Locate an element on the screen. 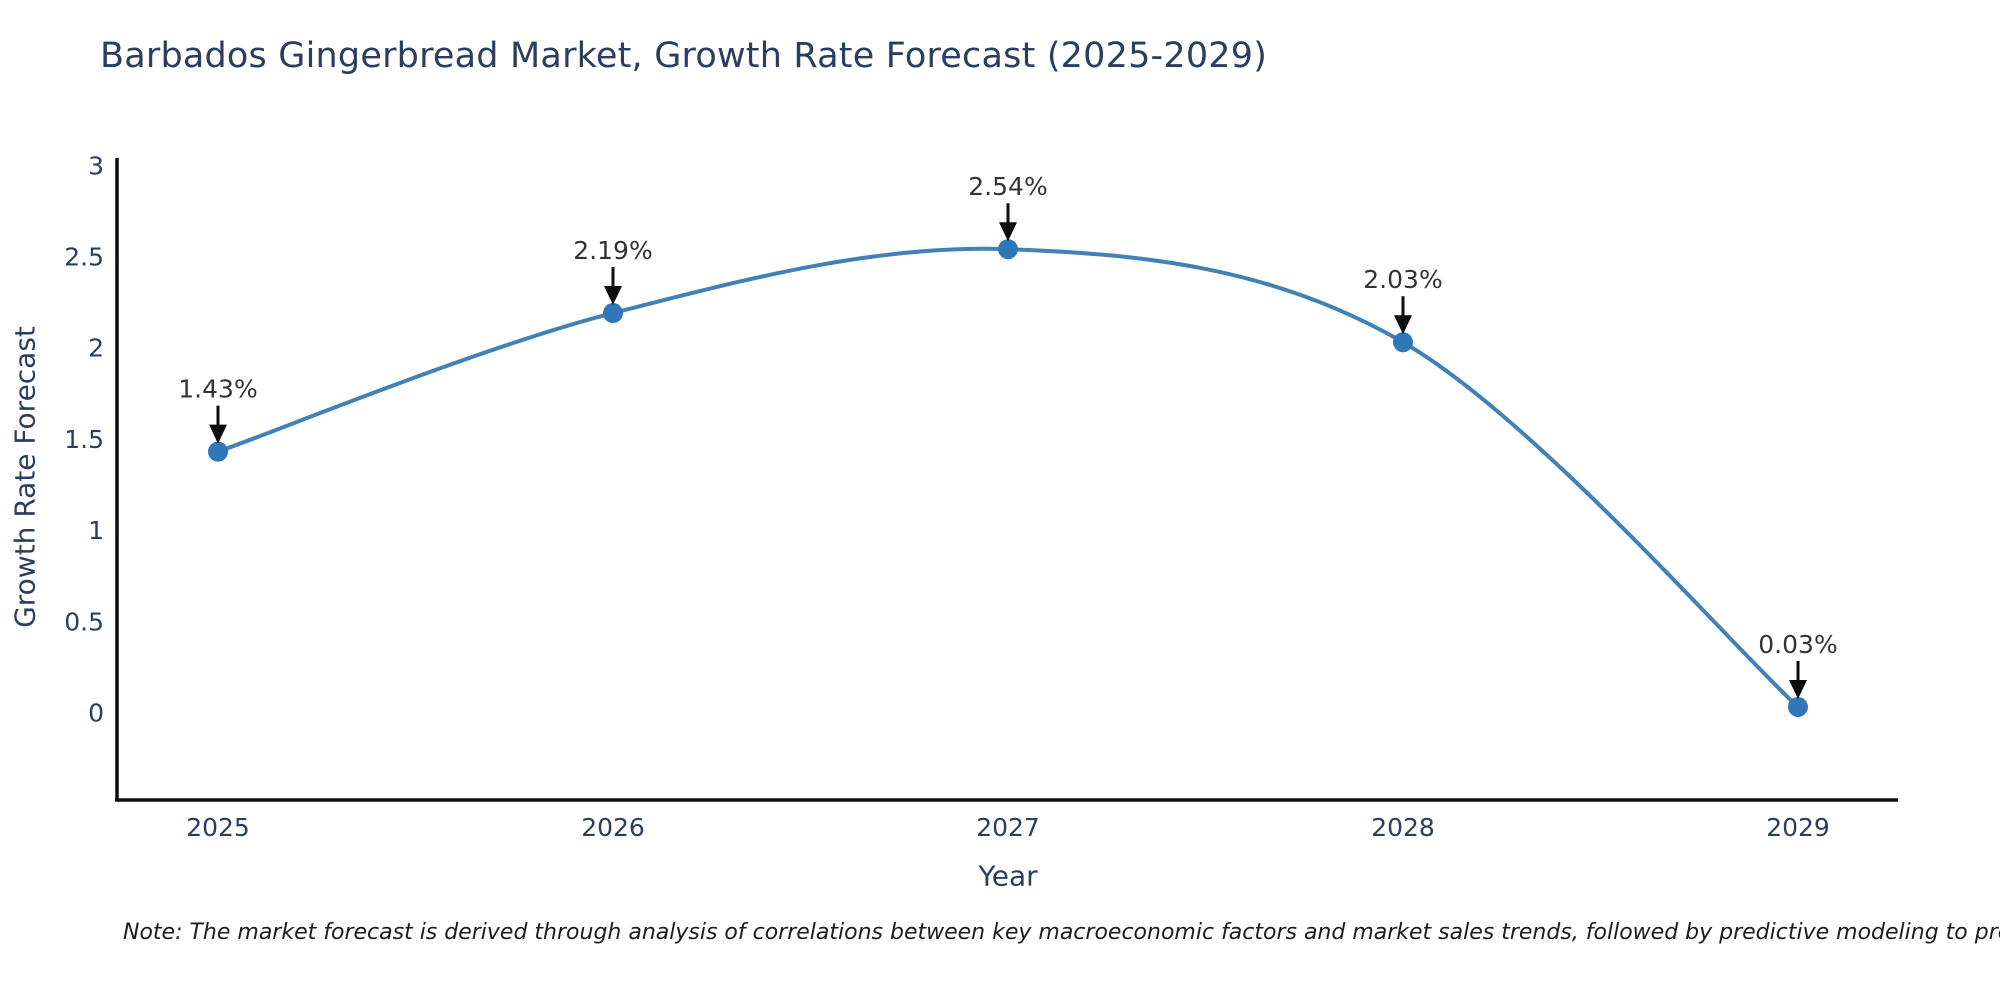  data-point-label: 2.54% is located at coordinates (1007, 186).